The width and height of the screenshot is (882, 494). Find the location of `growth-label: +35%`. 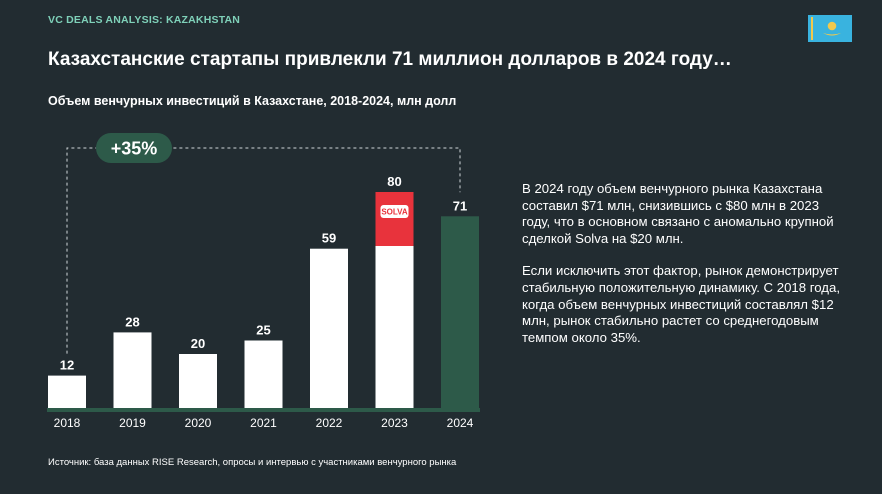

growth-label: +35% is located at coordinates (134, 149).